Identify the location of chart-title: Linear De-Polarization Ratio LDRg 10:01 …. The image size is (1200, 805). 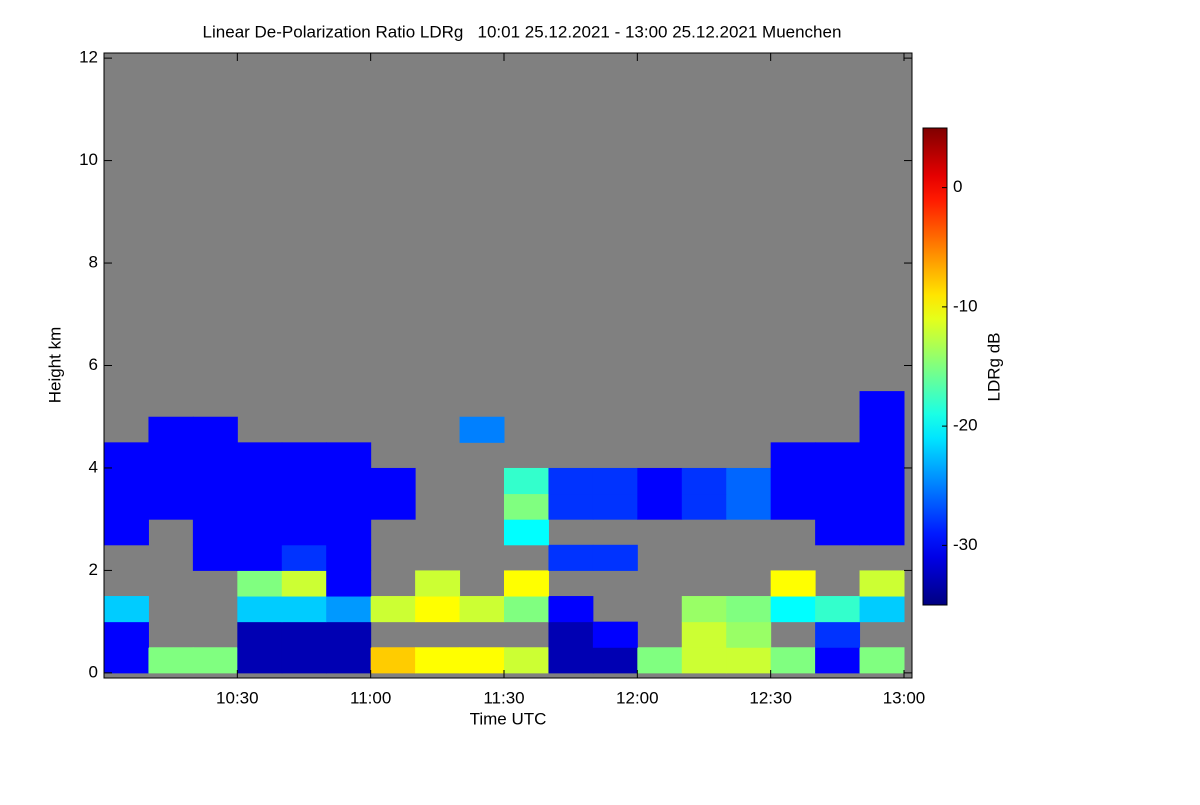
(522, 31).